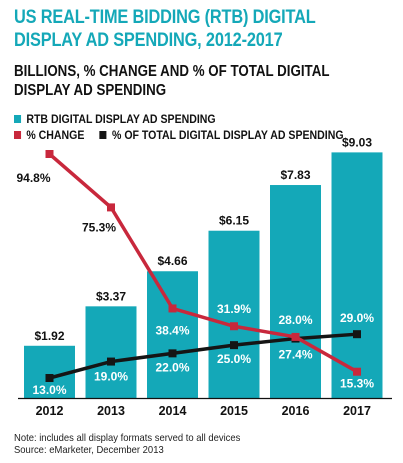 The image size is (403, 463). Describe the element at coordinates (172, 353) in the screenshot. I see `share-point-2014` at that location.